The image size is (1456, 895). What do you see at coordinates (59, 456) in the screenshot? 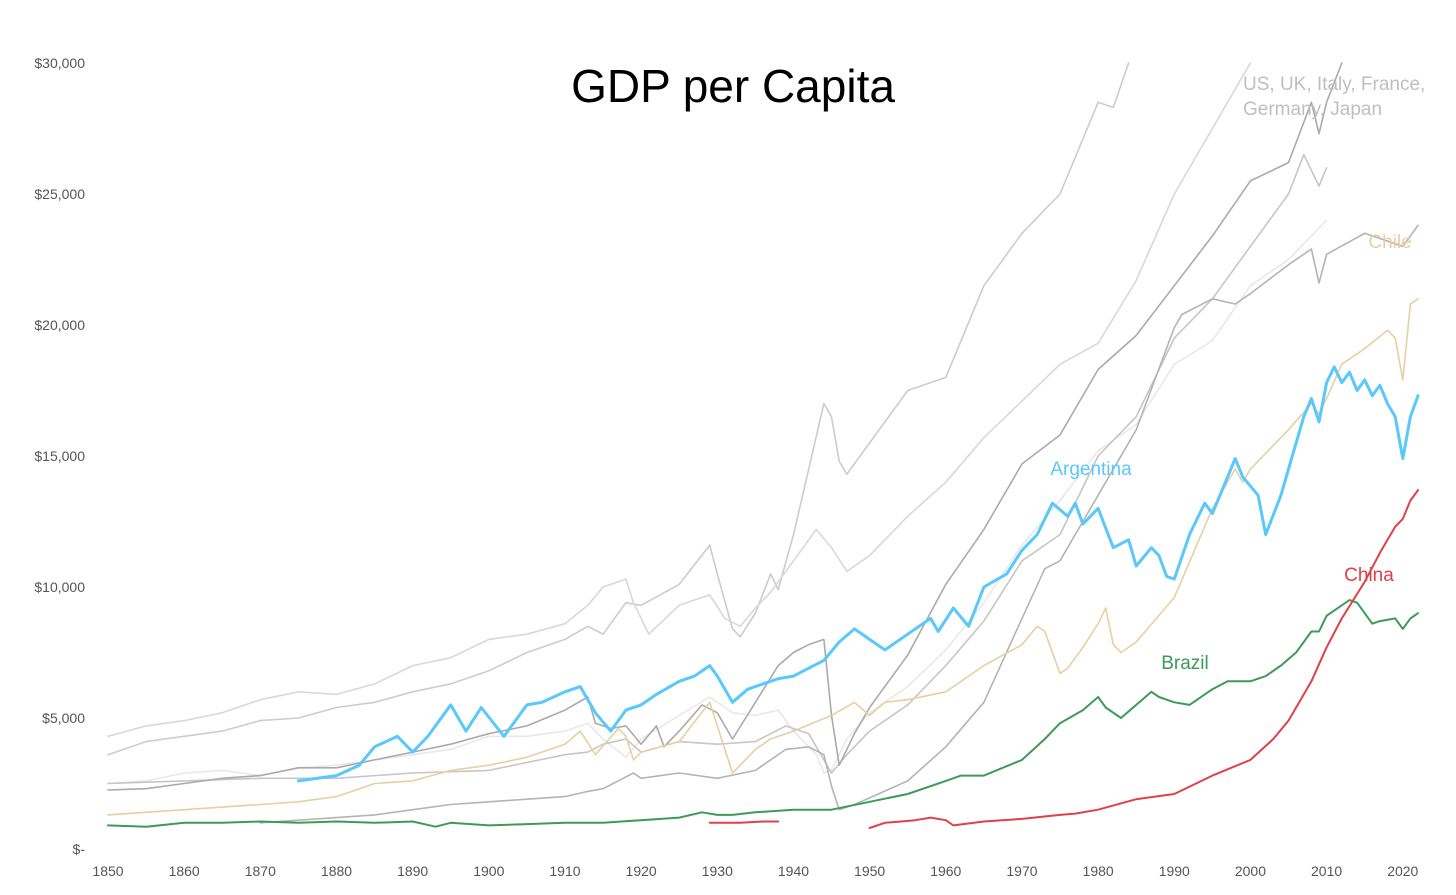
I see `y-tick-label: $15,000` at bounding box center [59, 456].